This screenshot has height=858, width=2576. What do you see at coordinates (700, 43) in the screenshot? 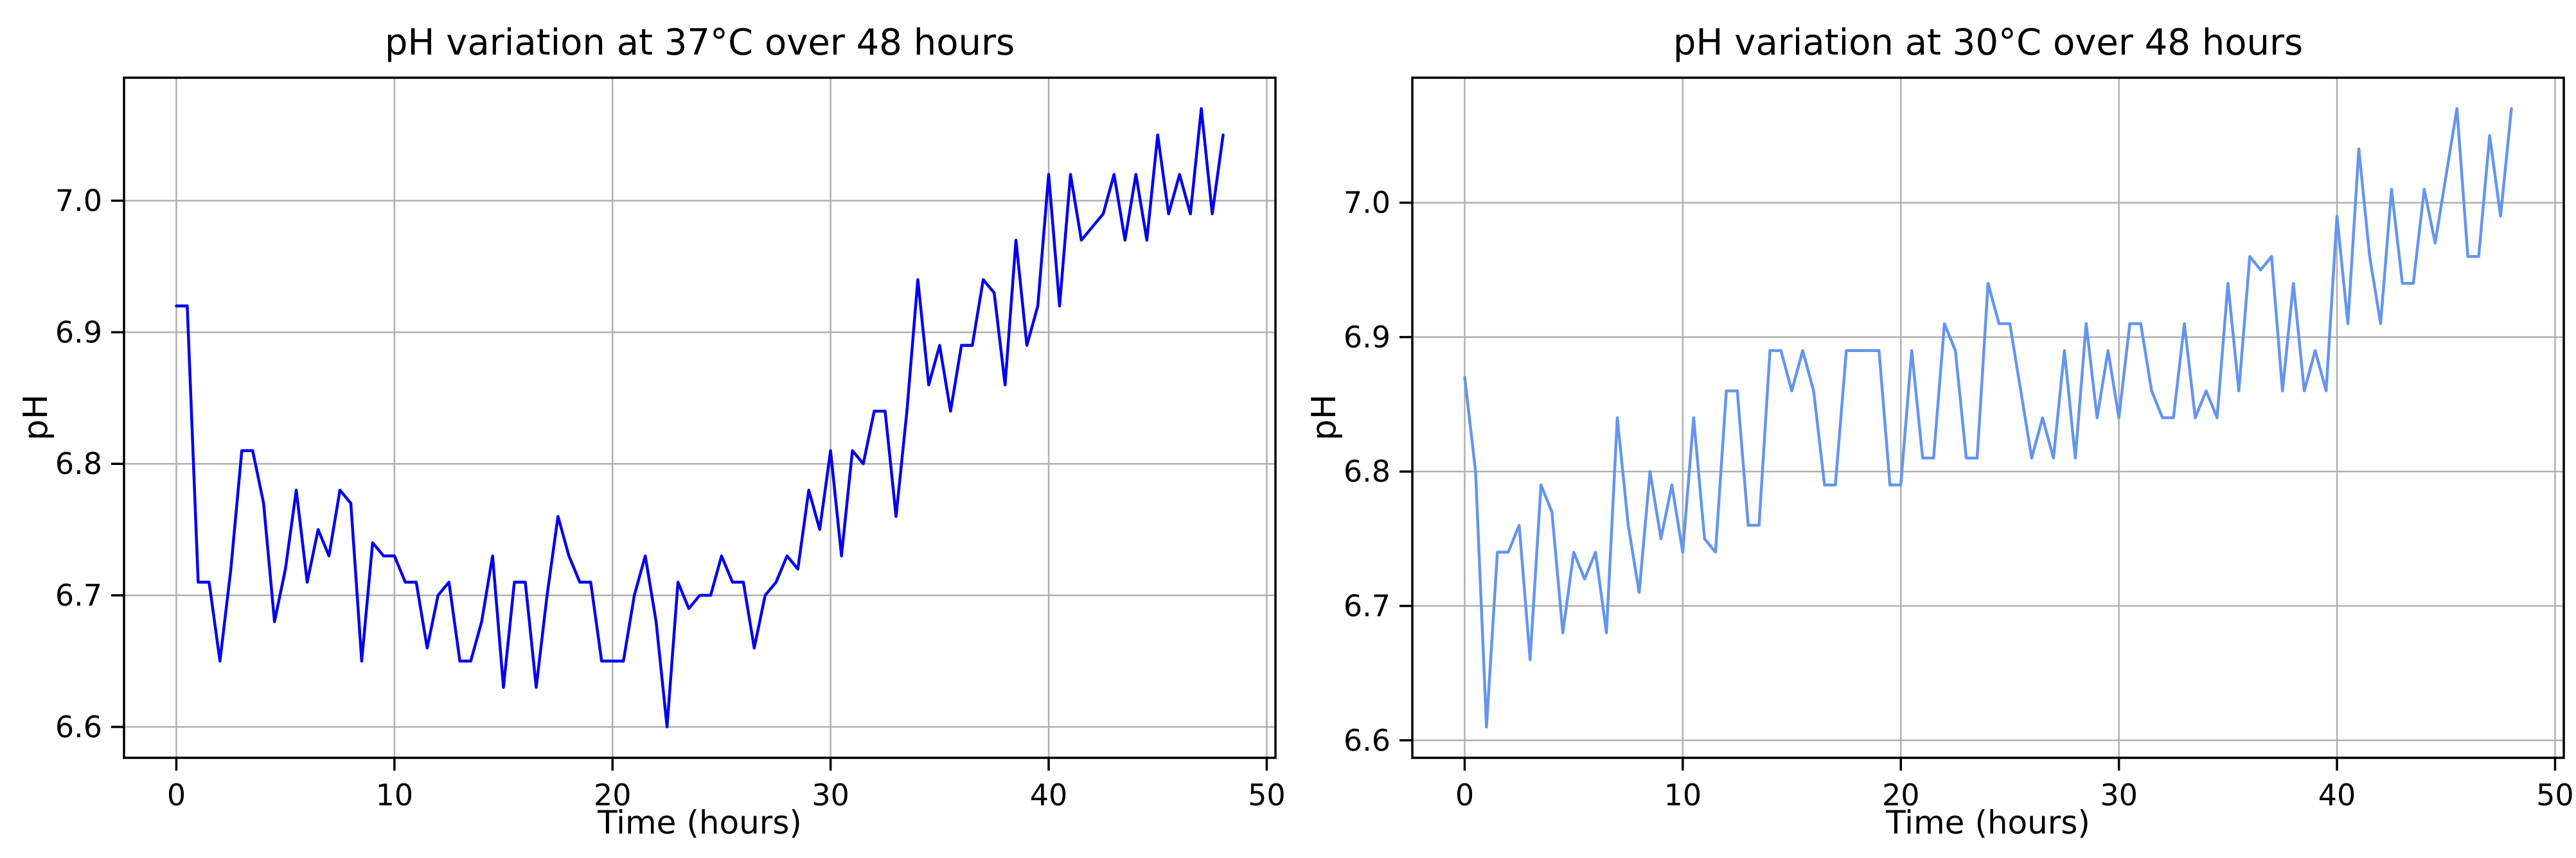
I see `chart-title-37c: pH variation at 37°C over 48 hours` at bounding box center [700, 43].